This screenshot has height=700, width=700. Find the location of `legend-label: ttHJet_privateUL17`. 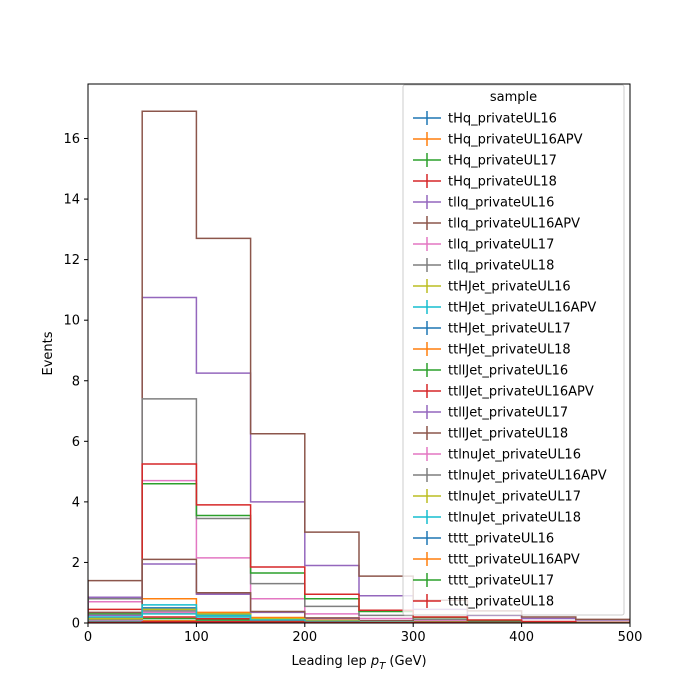

legend-label: ttHJet_privateUL17 is located at coordinates (509, 329).